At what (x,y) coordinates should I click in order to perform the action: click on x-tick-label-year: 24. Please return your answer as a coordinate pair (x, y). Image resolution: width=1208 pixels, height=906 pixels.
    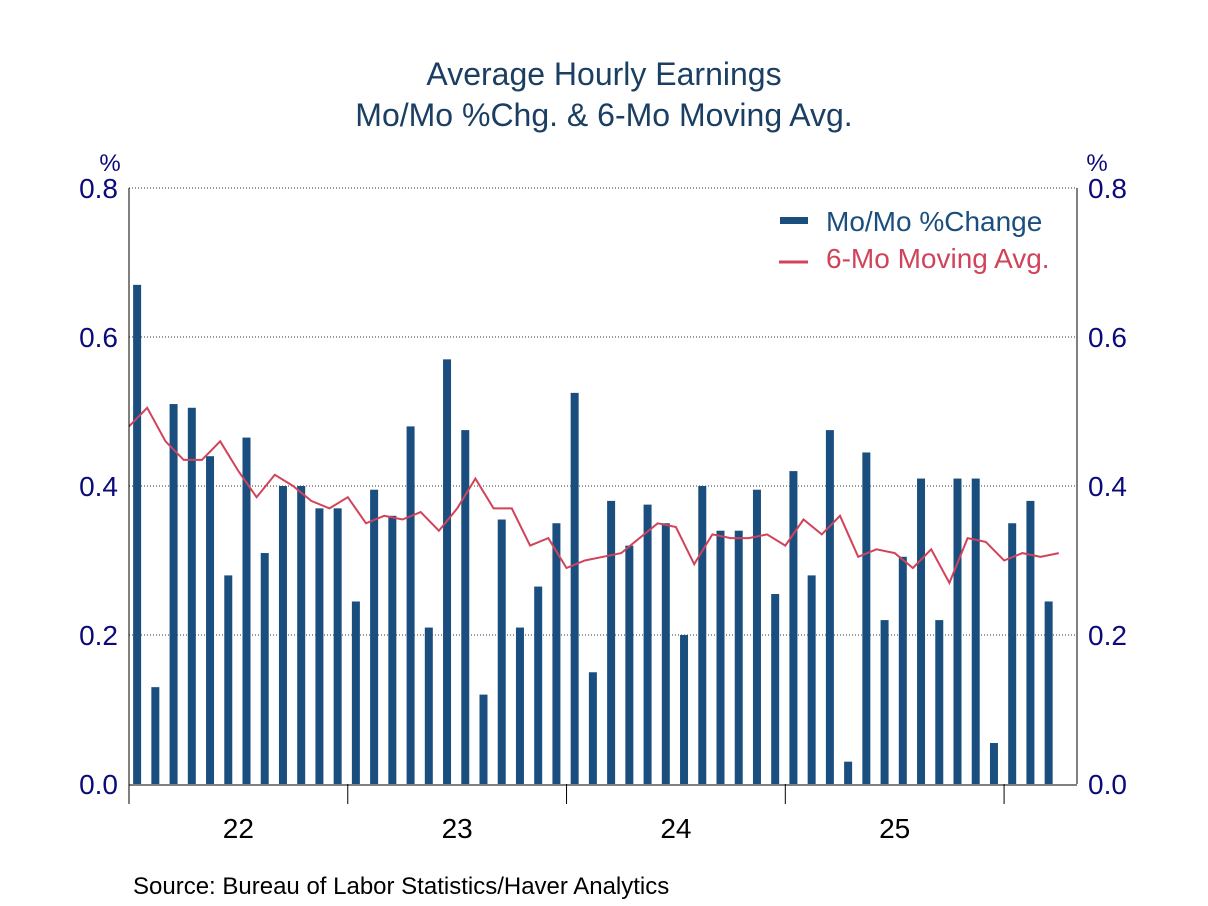
    Looking at the image, I should click on (675, 828).